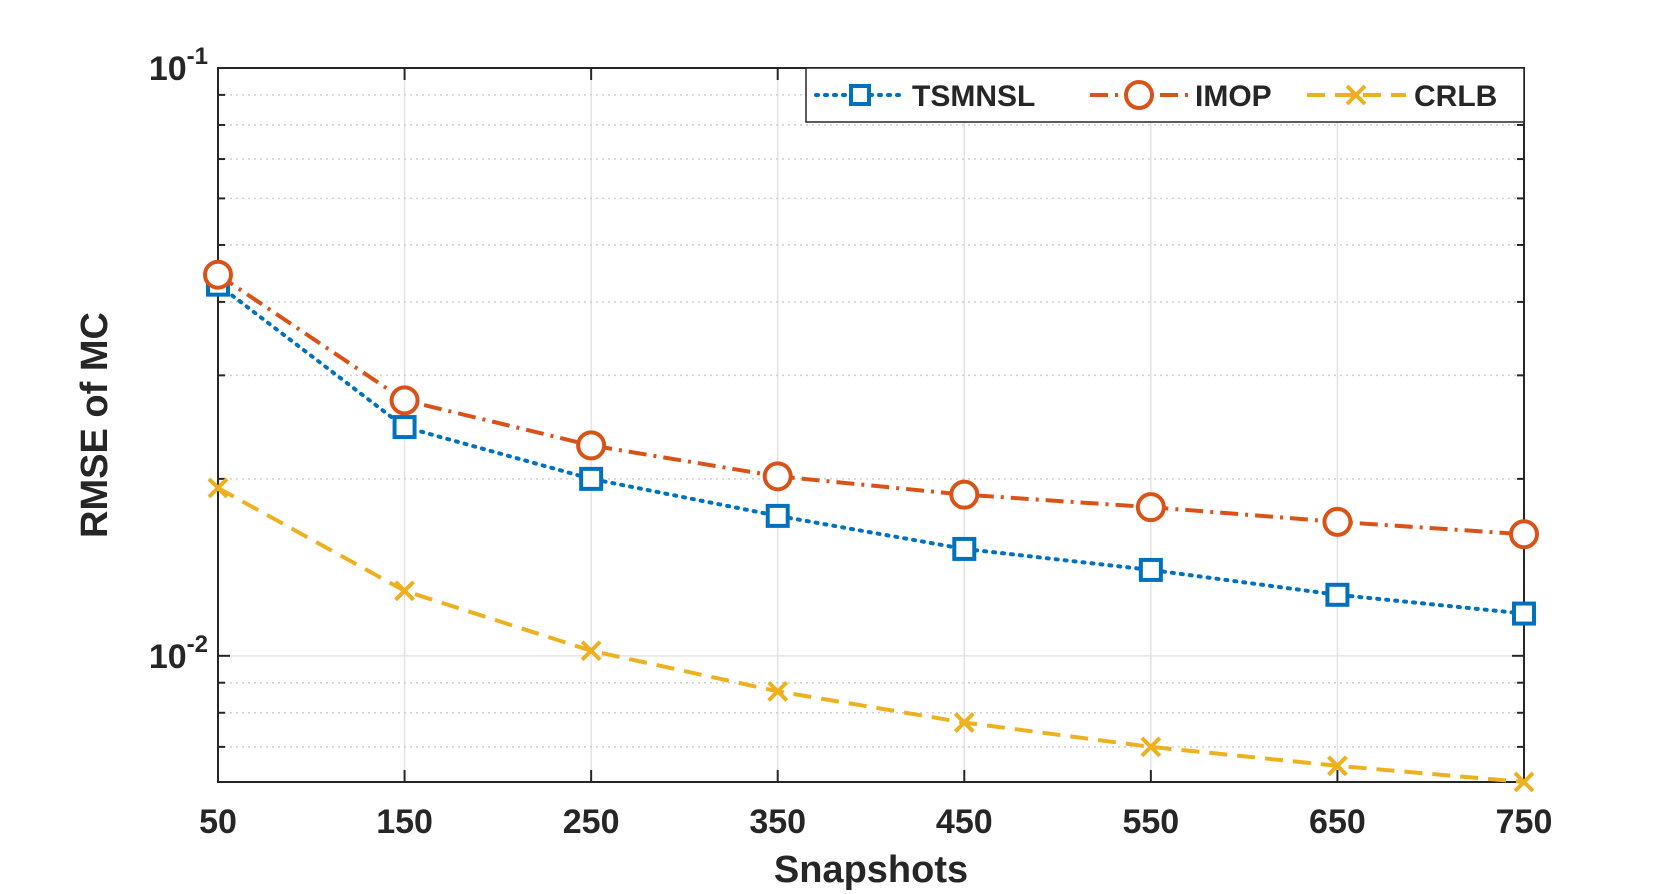 This screenshot has height=894, width=1661. I want to click on x-axis-label: Snapshots, so click(871, 870).